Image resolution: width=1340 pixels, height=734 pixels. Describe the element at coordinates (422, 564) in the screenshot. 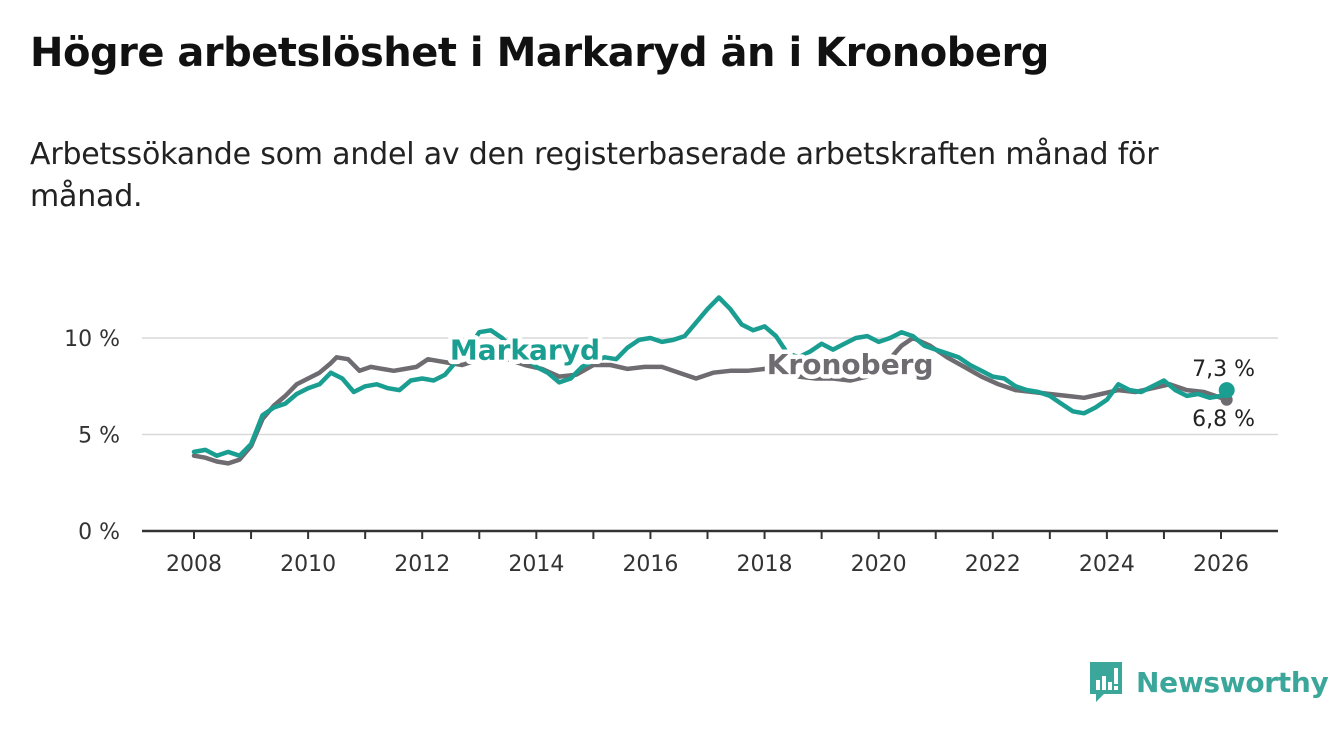

I see `x-tick-label: 2012` at that location.